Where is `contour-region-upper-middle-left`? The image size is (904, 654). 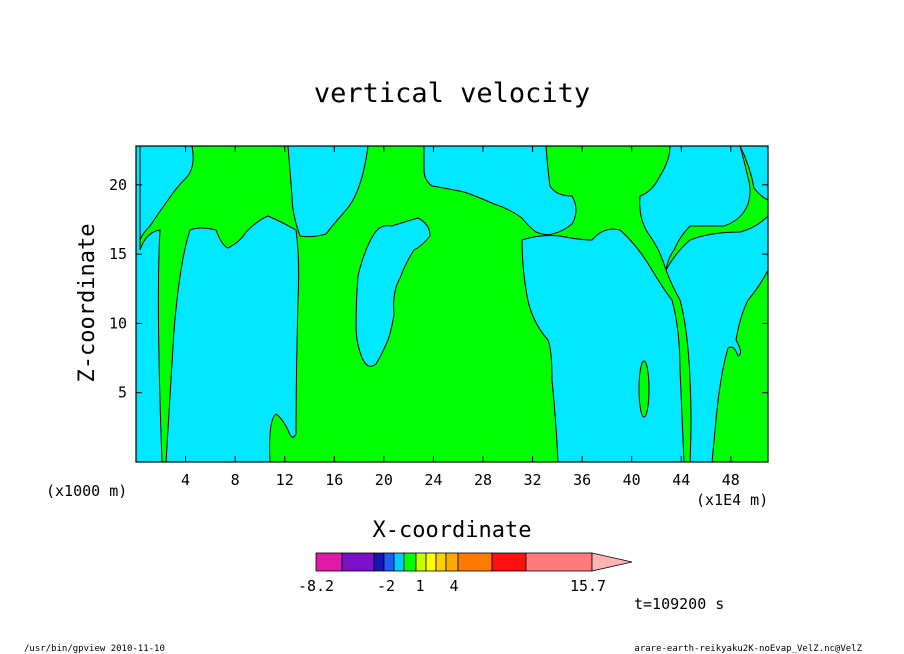 contour-region-upper-middle-left is located at coordinates (328, 191).